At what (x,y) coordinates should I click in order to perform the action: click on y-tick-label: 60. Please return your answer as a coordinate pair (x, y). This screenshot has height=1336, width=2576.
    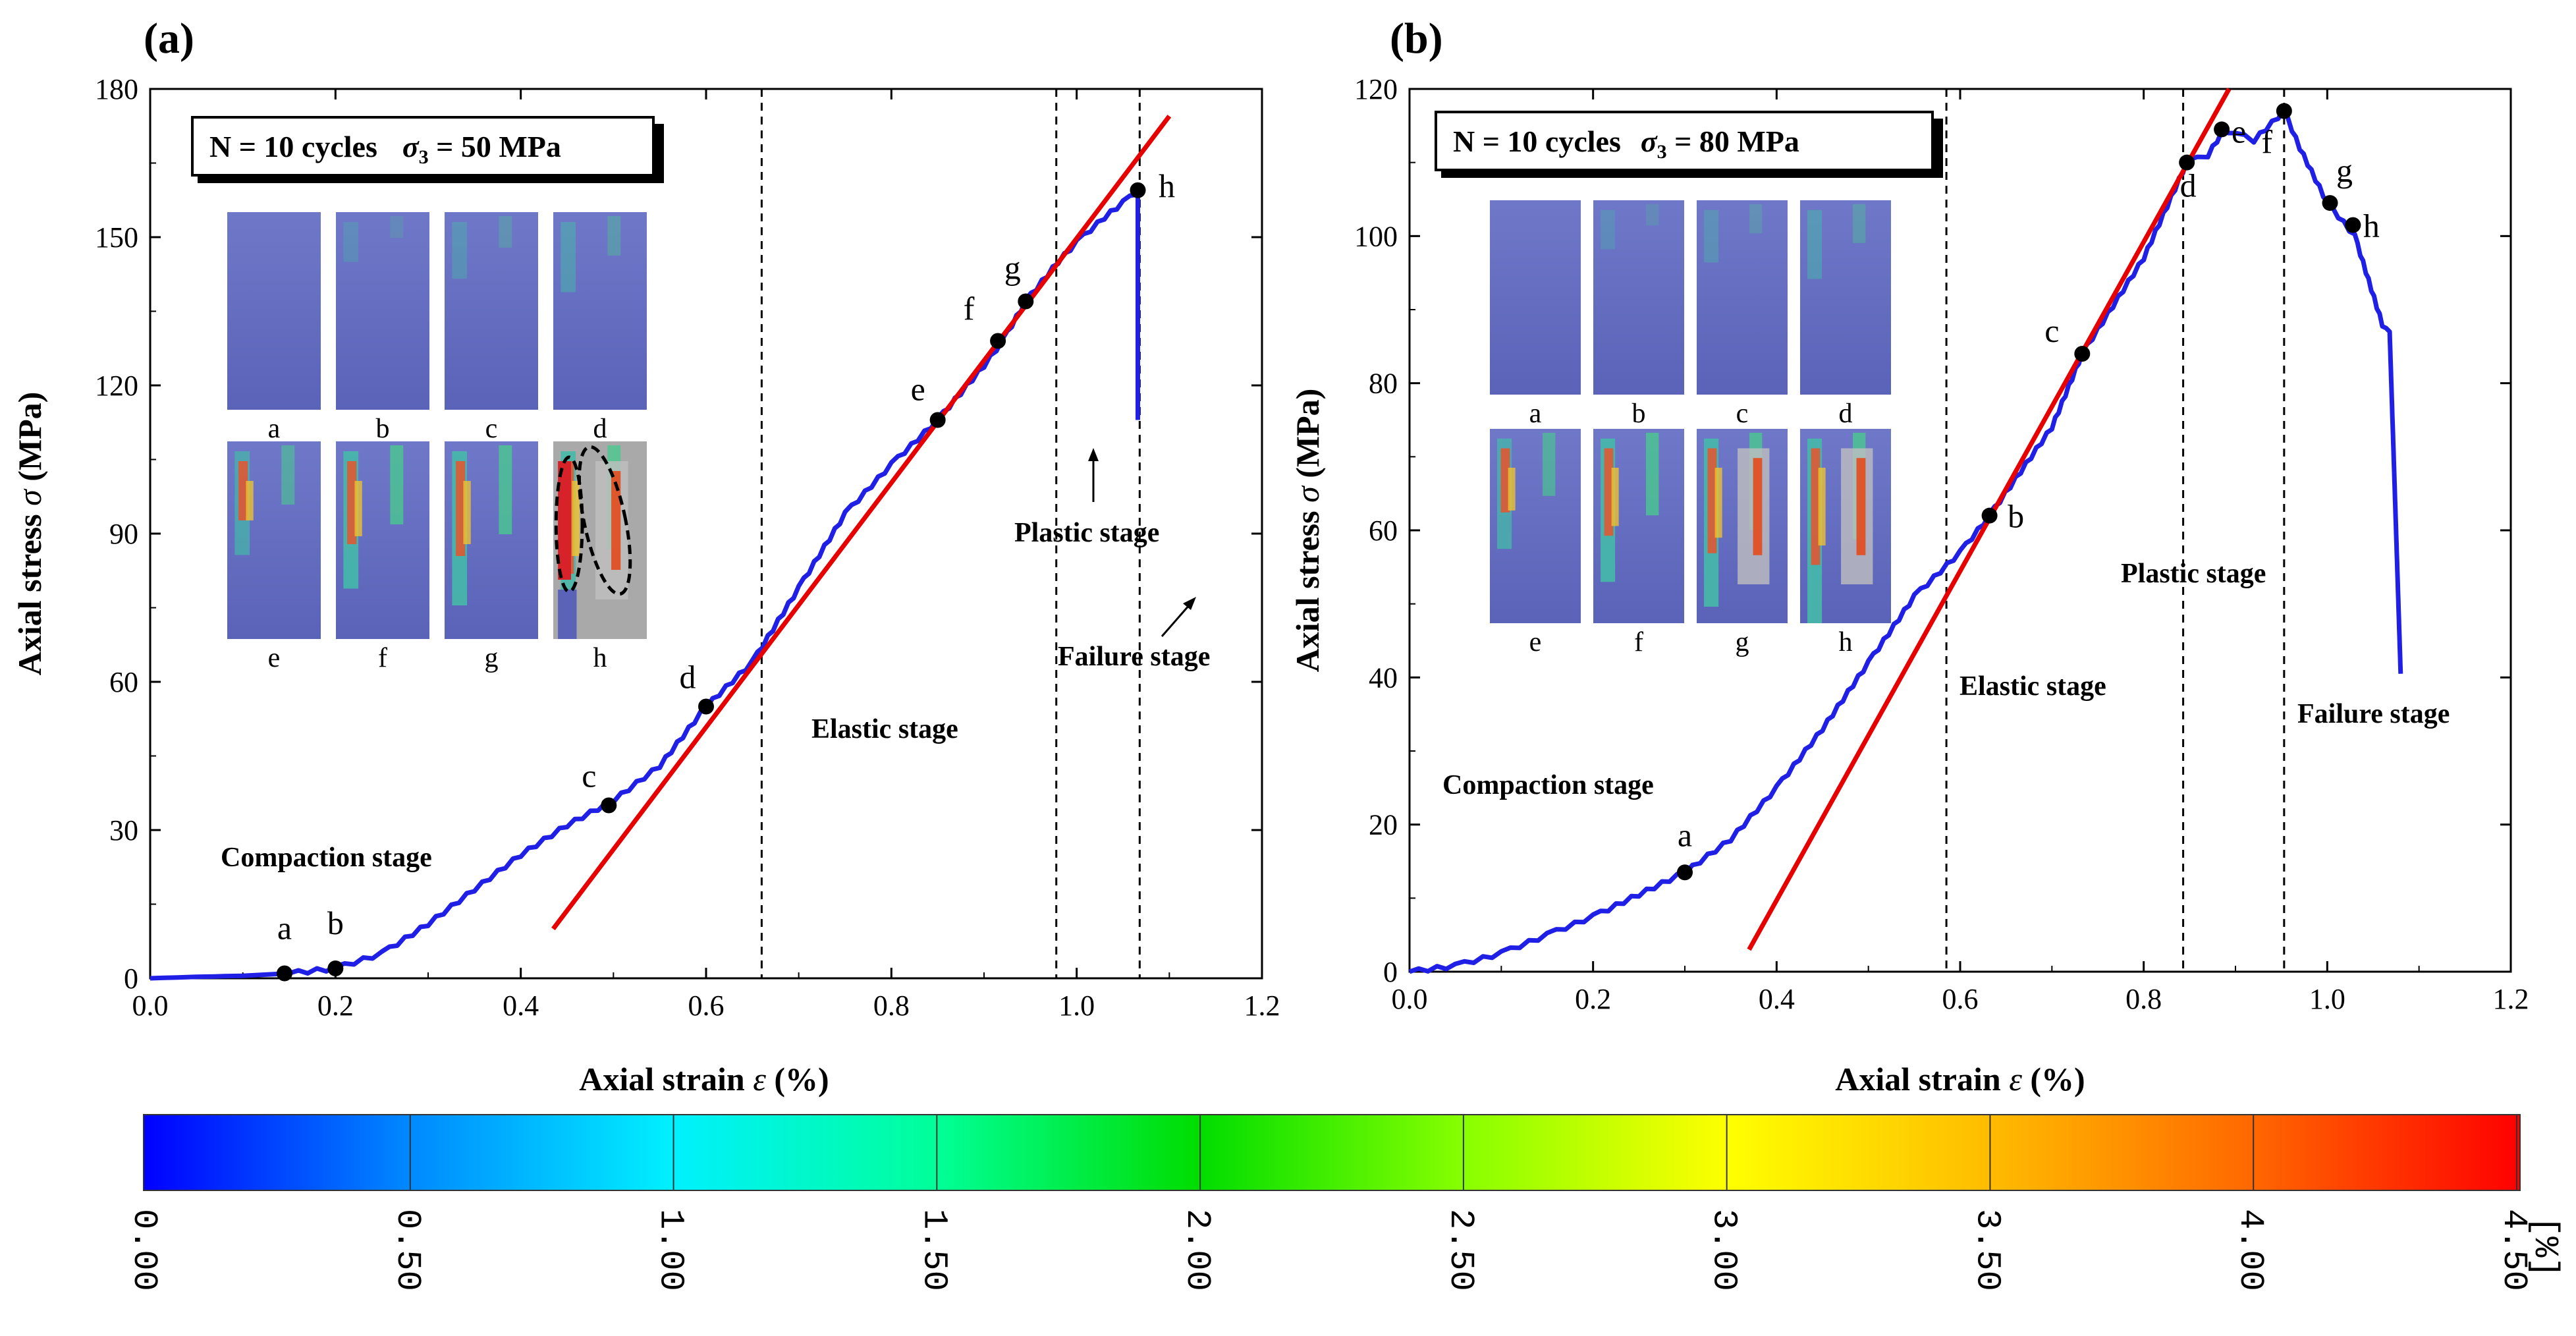
    Looking at the image, I should click on (1383, 531).